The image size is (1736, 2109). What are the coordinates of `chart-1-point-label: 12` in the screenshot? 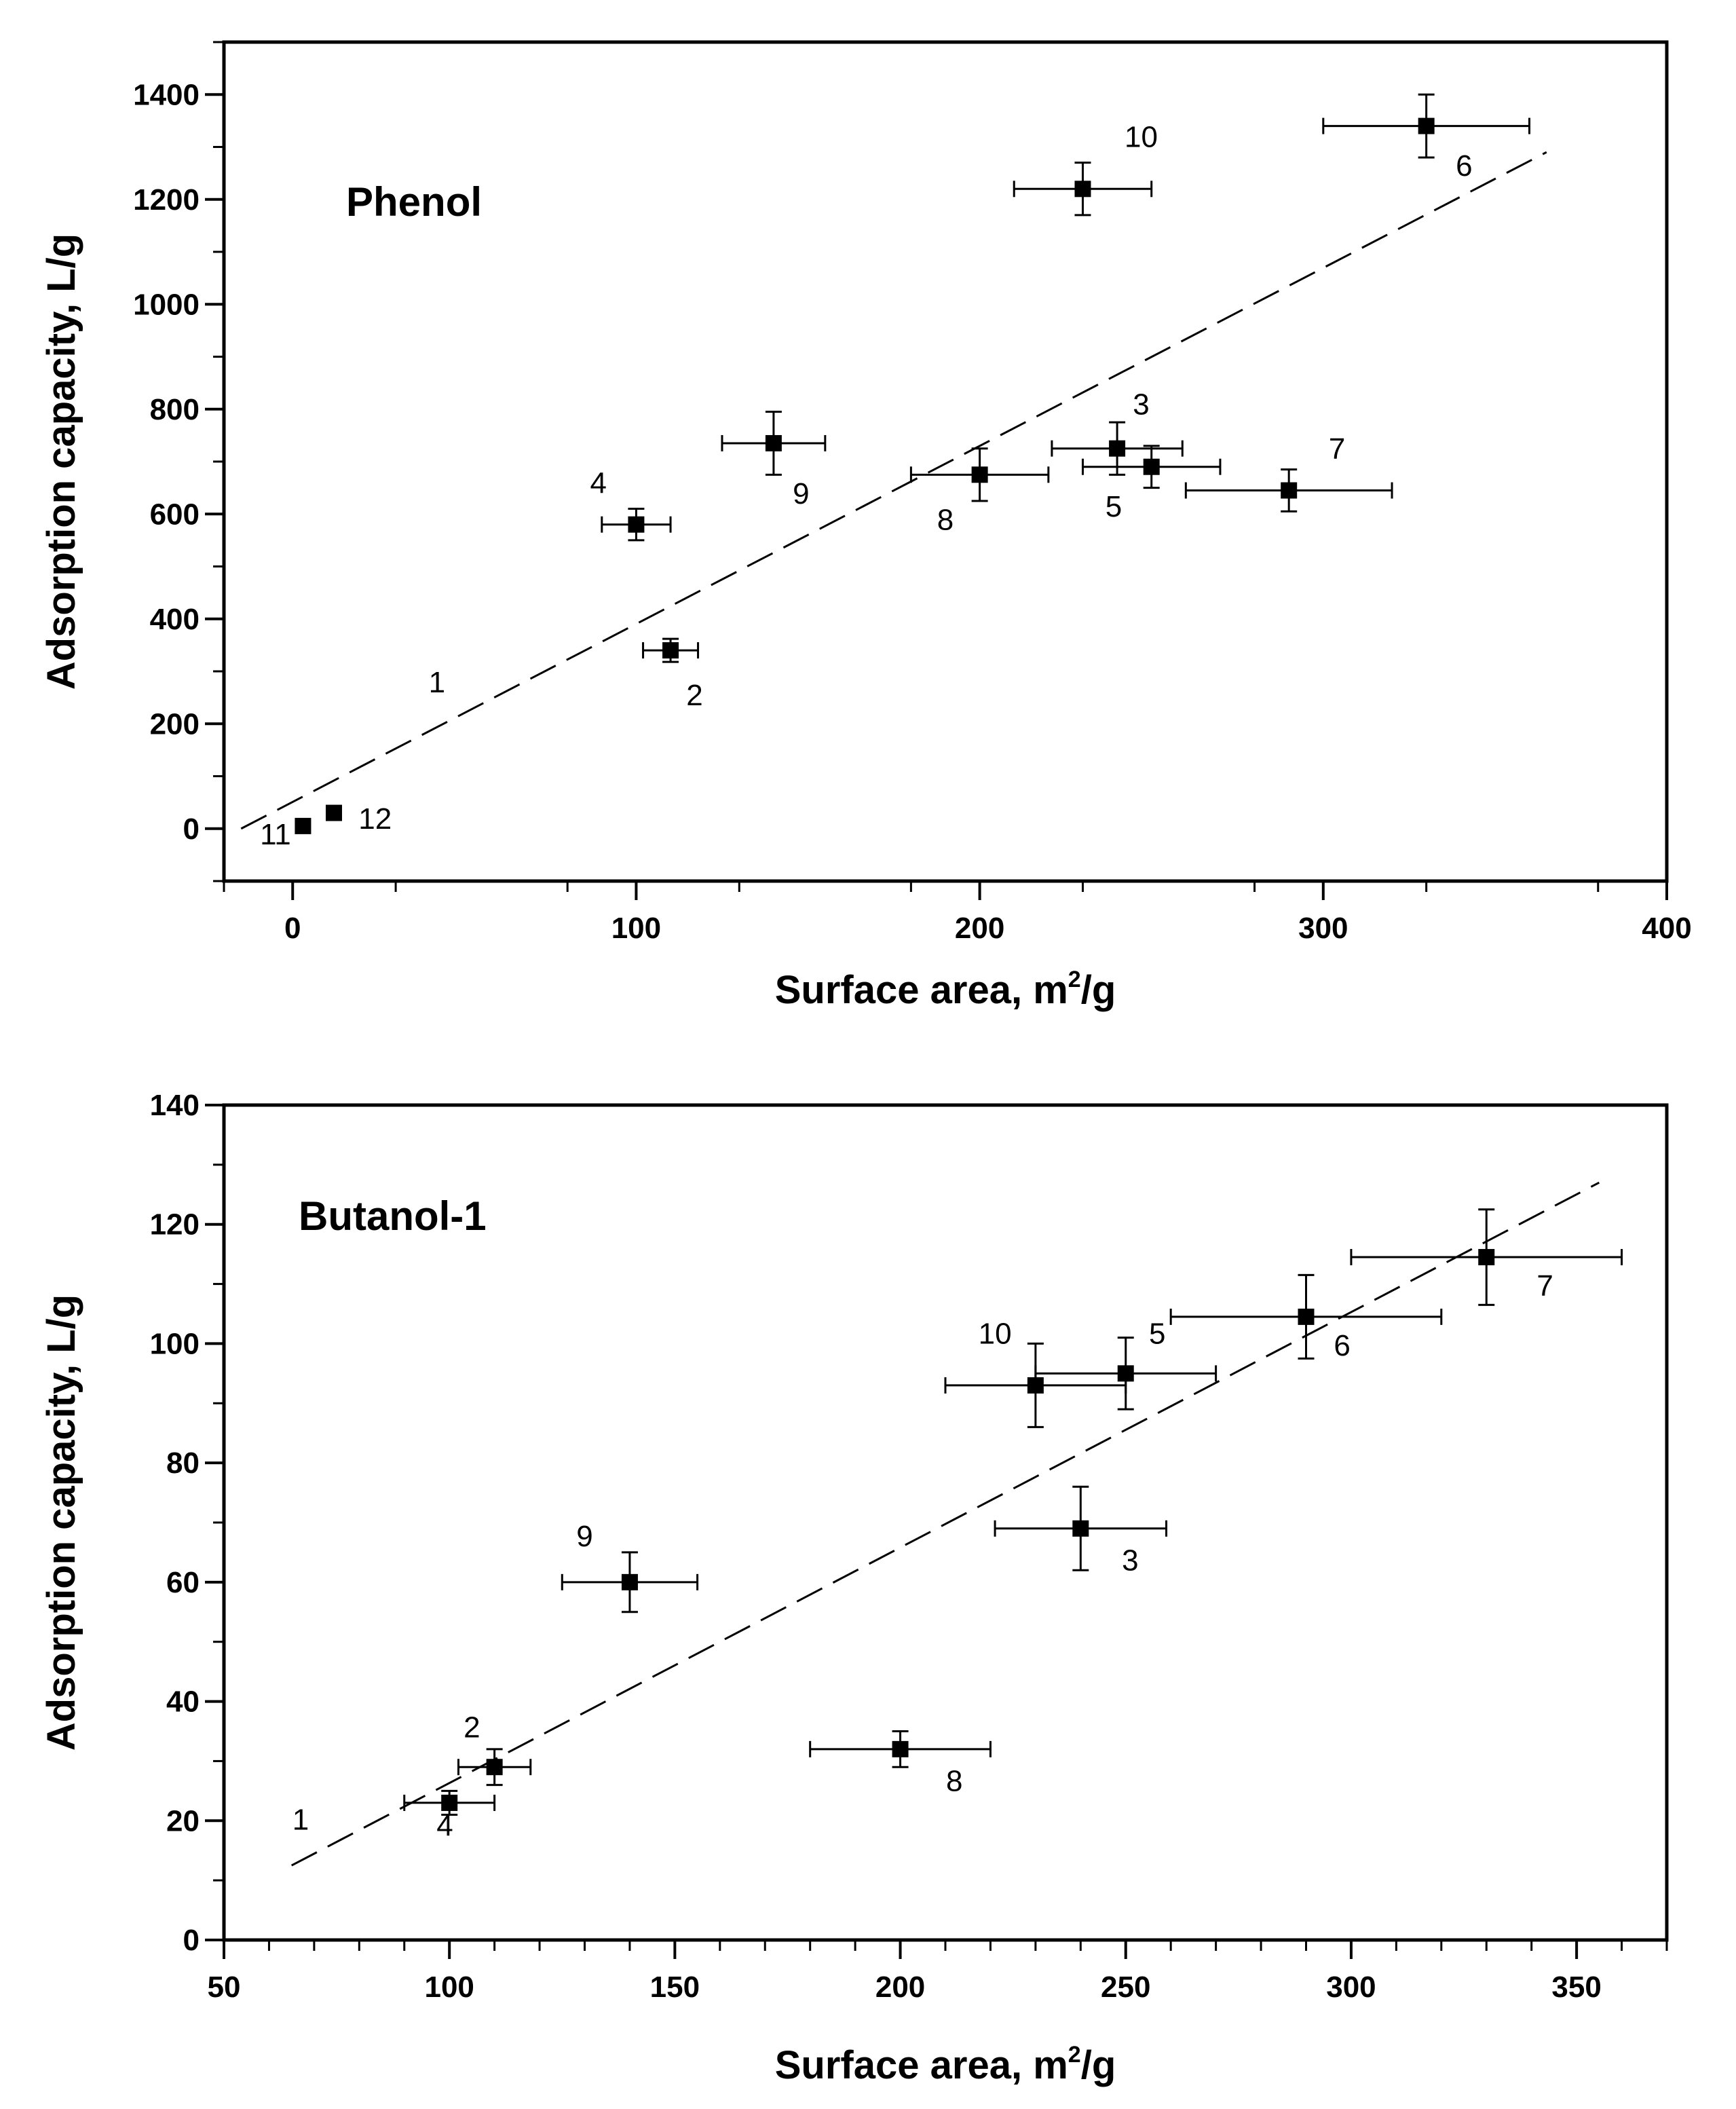 It's located at (375, 819).